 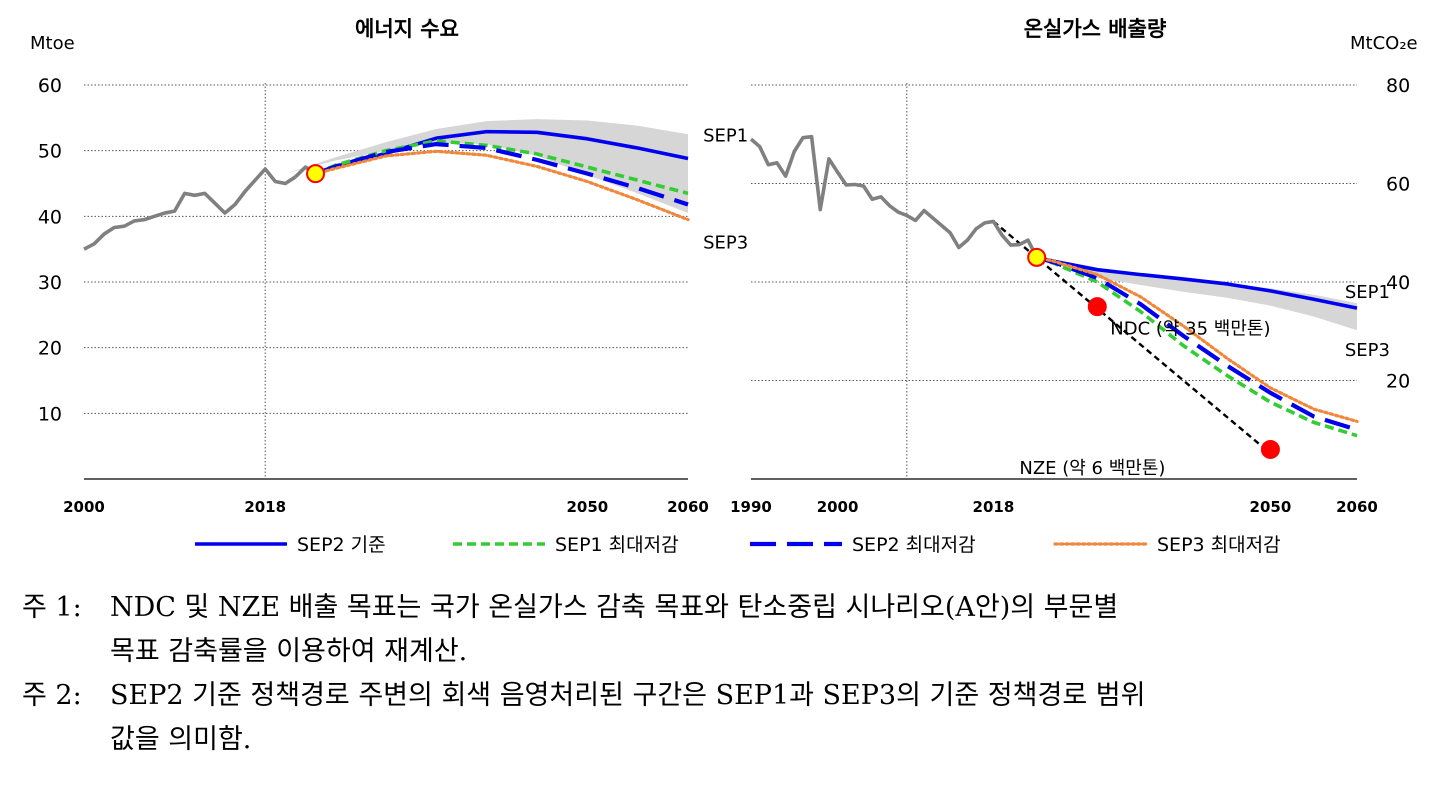 What do you see at coordinates (751, 507) in the screenshot?
I see `x-tick-label: 1990` at bounding box center [751, 507].